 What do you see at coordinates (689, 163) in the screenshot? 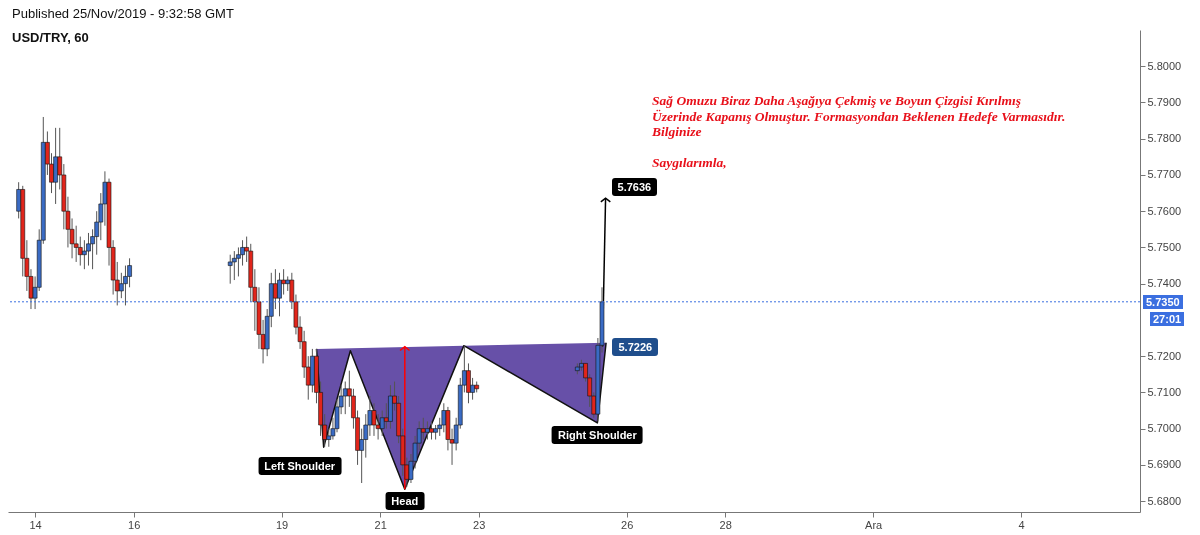
I see `annotation: Saygılarımla,` at bounding box center [689, 163].